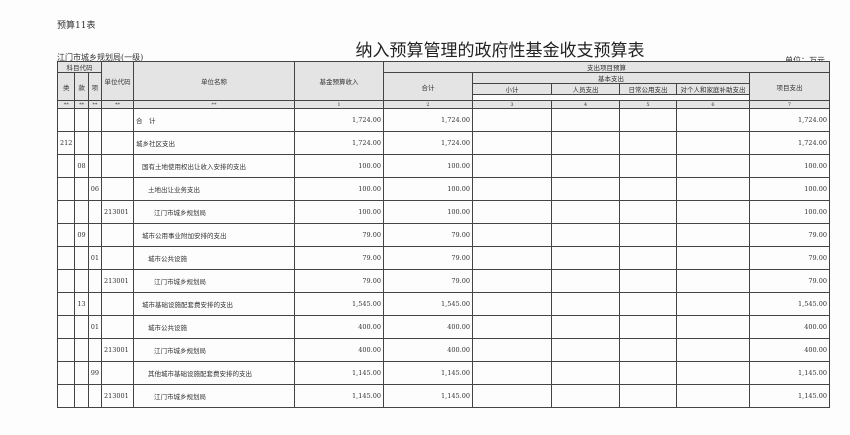 The height and width of the screenshot is (435, 850). Describe the element at coordinates (647, 89) in the screenshot. I see `header-daily: 日常公用支出` at that location.